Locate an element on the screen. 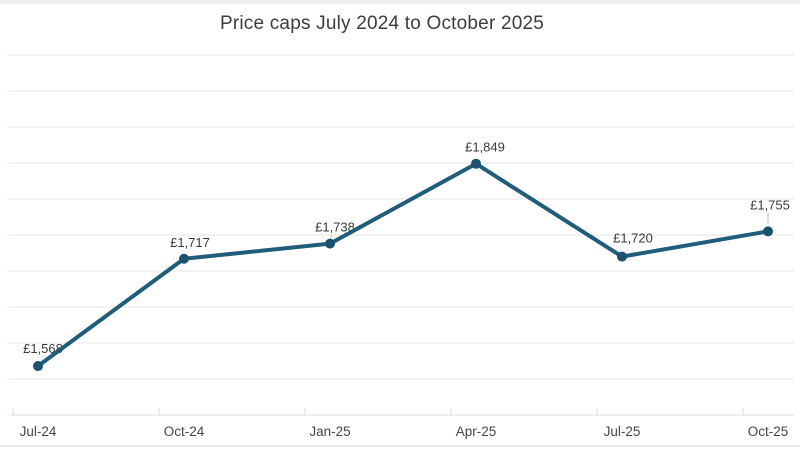 The height and width of the screenshot is (450, 800). x-axis-label: Jul-25 is located at coordinates (622, 431).